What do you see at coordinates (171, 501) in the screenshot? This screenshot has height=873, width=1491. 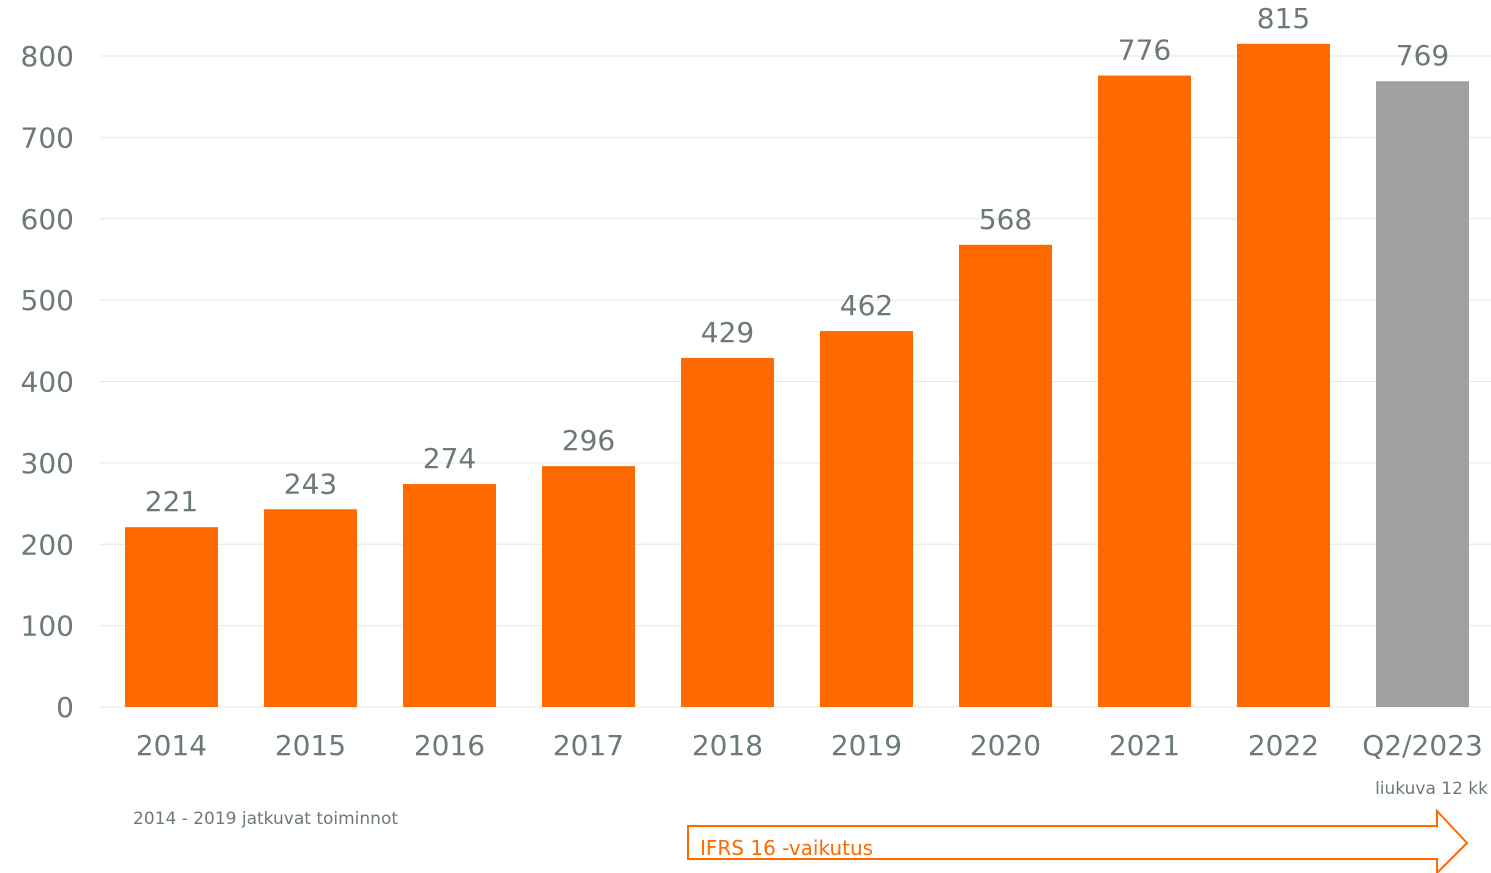 I see `bar-value-label: 221` at bounding box center [171, 501].